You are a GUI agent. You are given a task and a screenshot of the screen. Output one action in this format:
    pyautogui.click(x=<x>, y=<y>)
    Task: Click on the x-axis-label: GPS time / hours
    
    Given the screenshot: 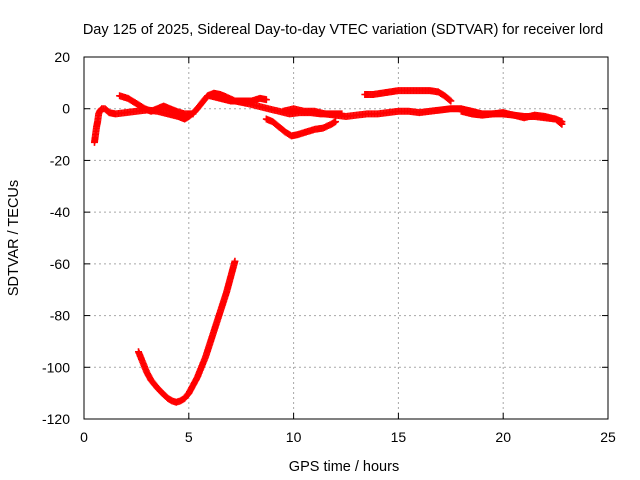 What is the action you would take?
    pyautogui.click(x=344, y=467)
    